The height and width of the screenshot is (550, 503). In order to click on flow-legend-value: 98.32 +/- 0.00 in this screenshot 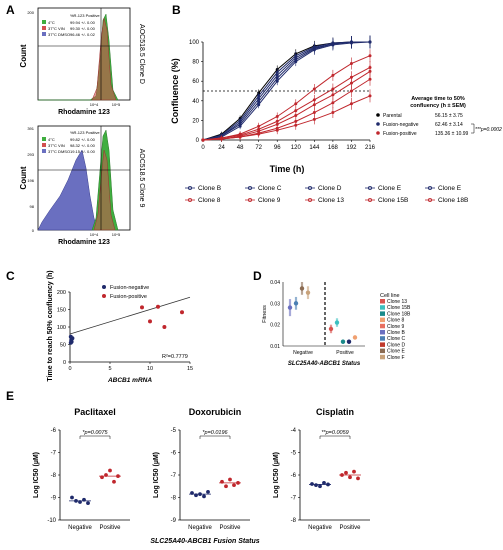, I will do `click(83, 145)`.